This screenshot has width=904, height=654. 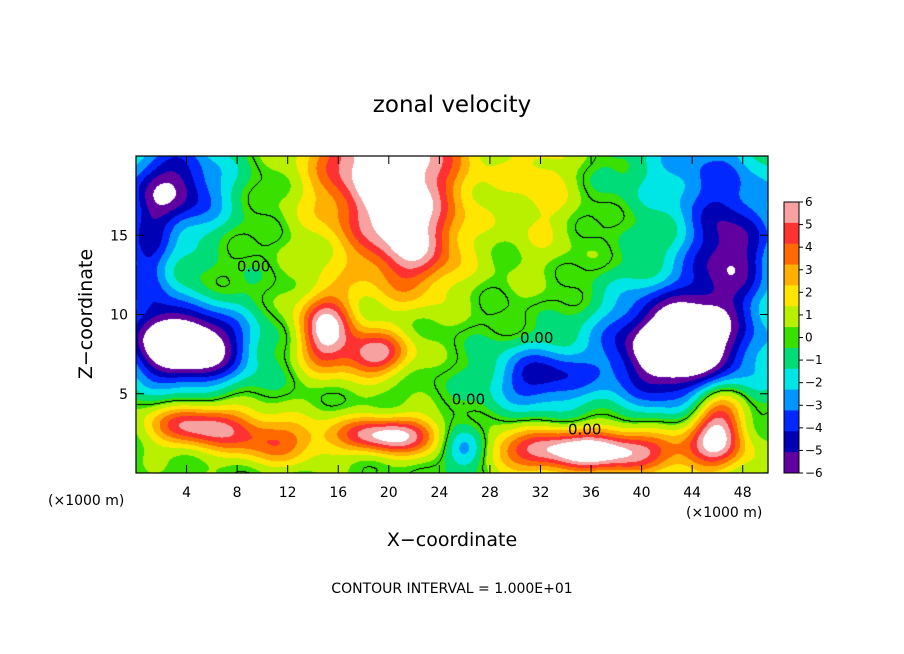 What do you see at coordinates (451, 589) in the screenshot?
I see `contour-interval-footer: CONTOUR INTERVAL = 1.000E+01` at bounding box center [451, 589].